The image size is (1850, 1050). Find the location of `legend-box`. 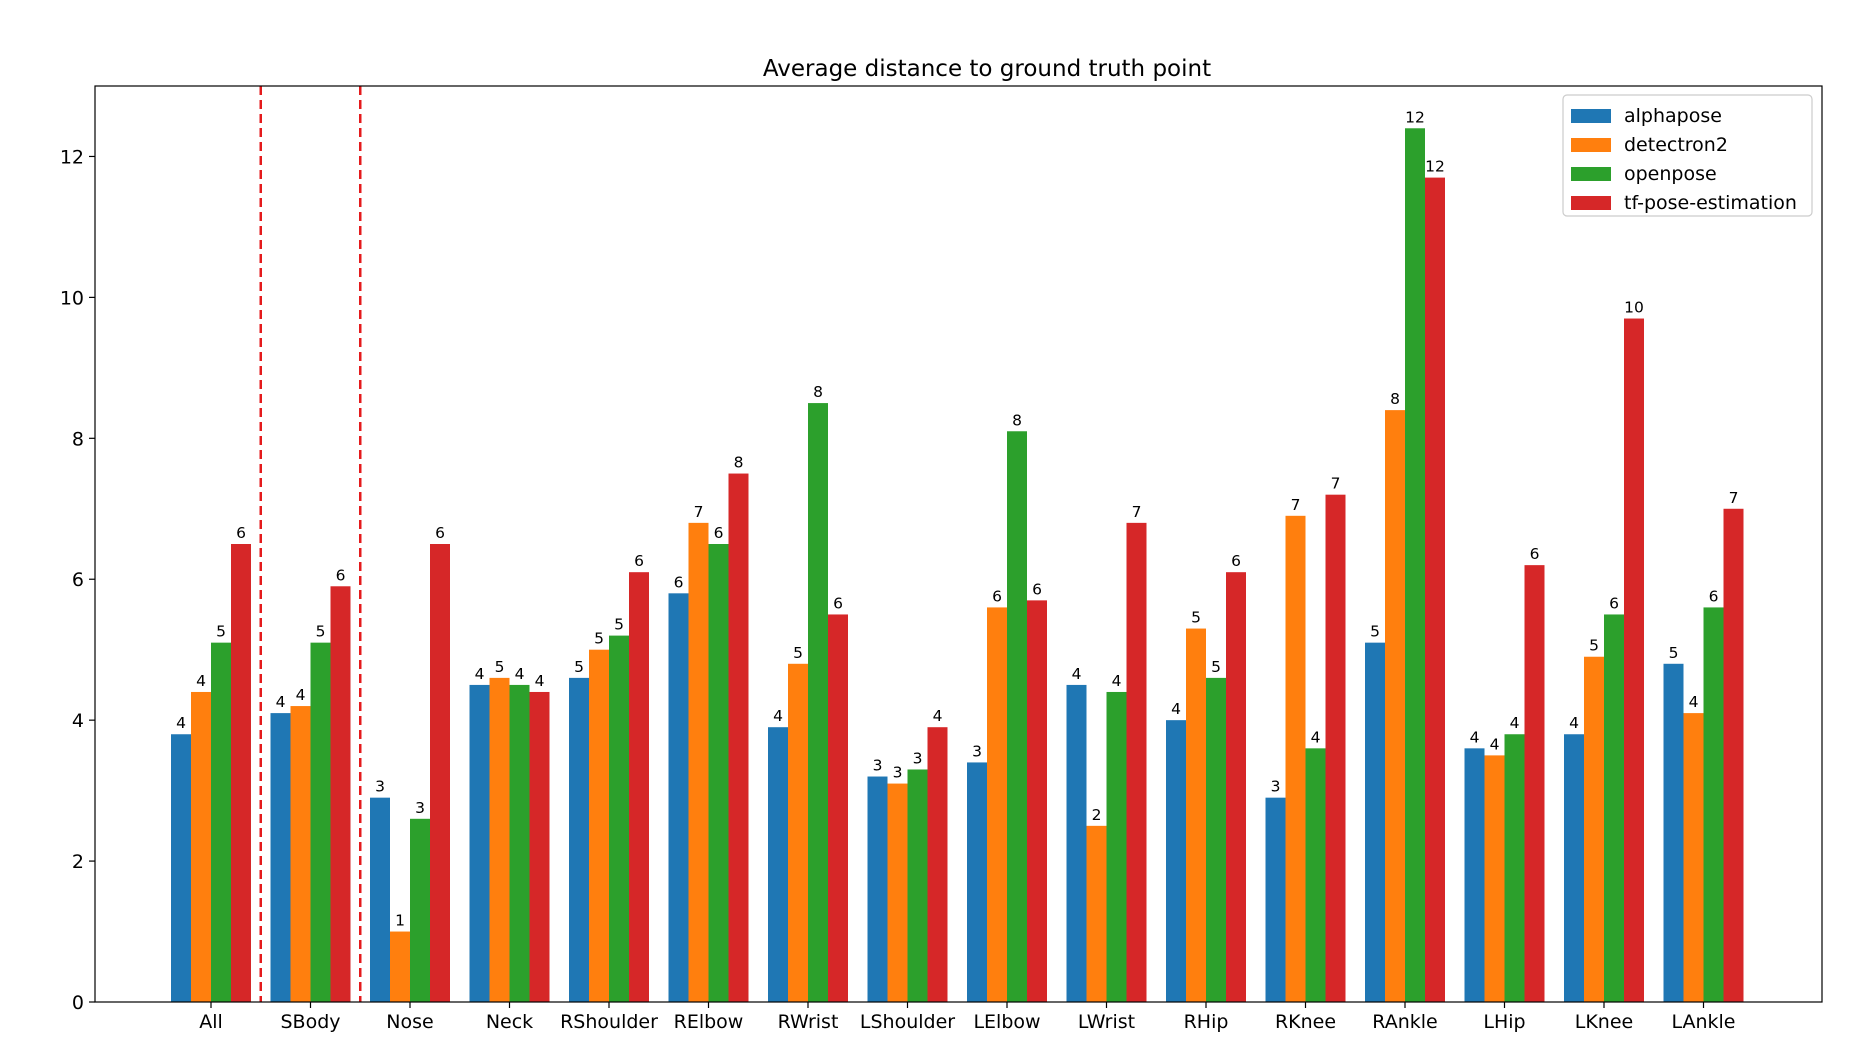

legend-box is located at coordinates (1687, 155).